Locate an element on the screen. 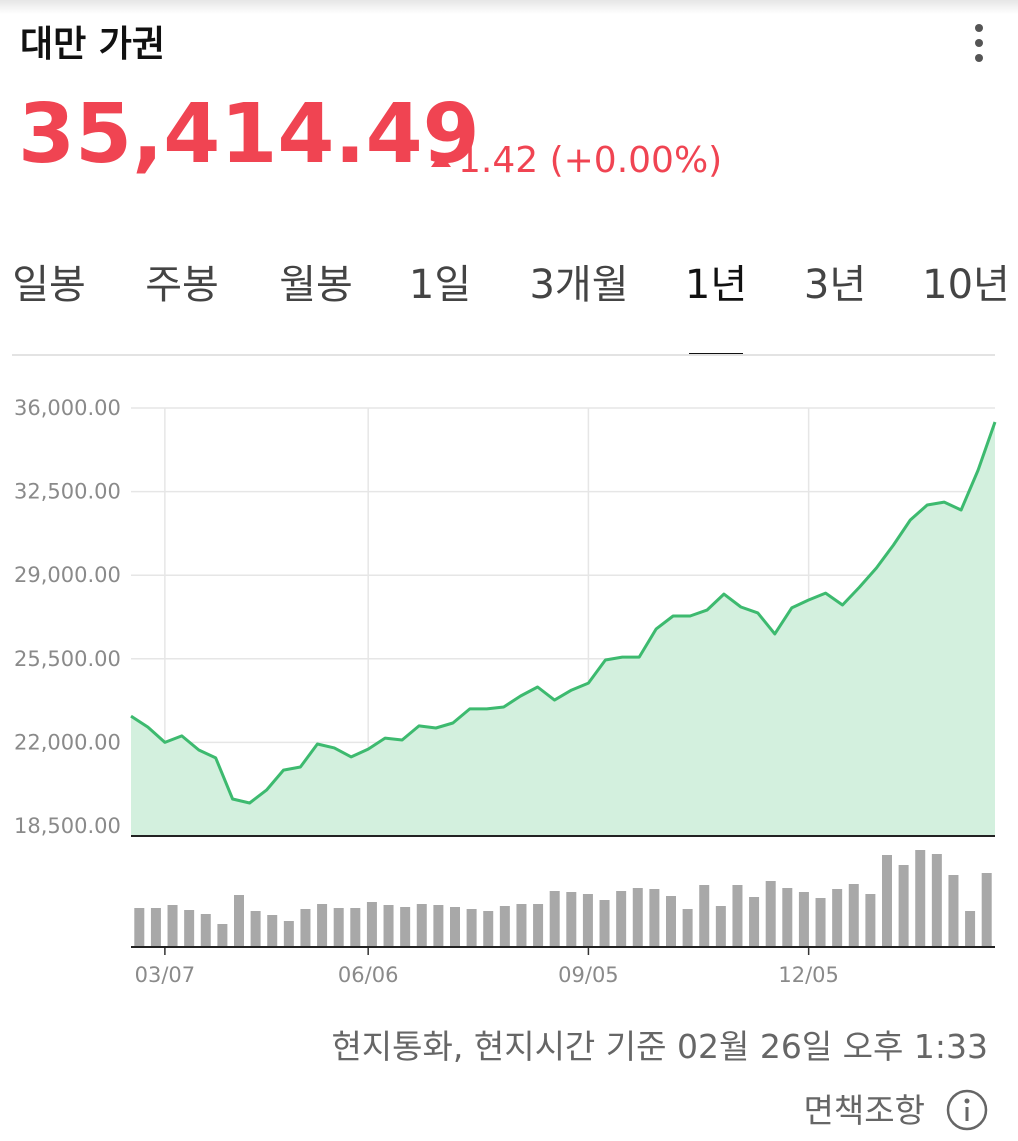 This screenshot has height=1141, width=1018. price: 35,414.49 is located at coordinates (249, 134).